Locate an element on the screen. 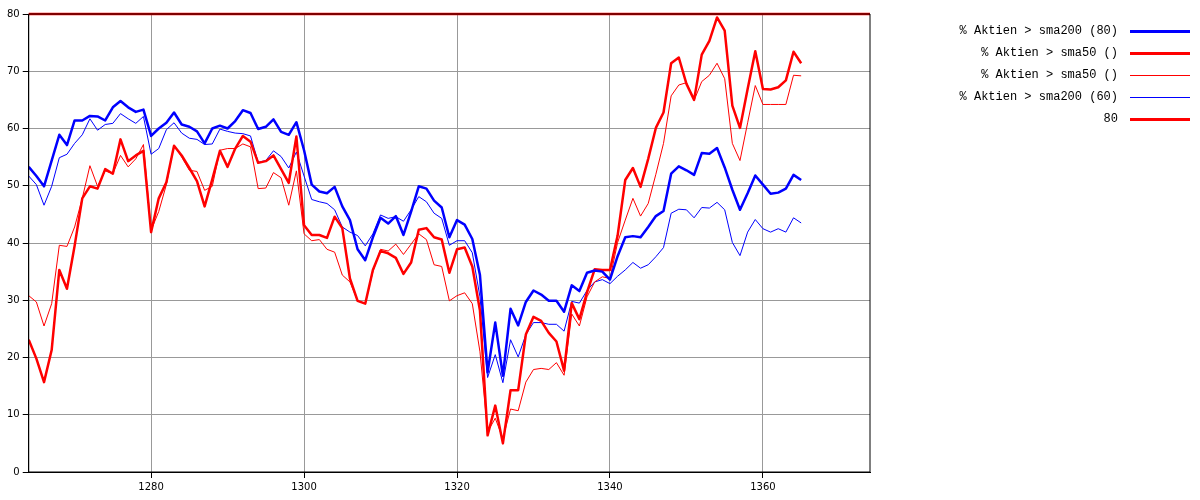 The height and width of the screenshot is (500, 1200). y-tick-label: 60 is located at coordinates (13, 128).